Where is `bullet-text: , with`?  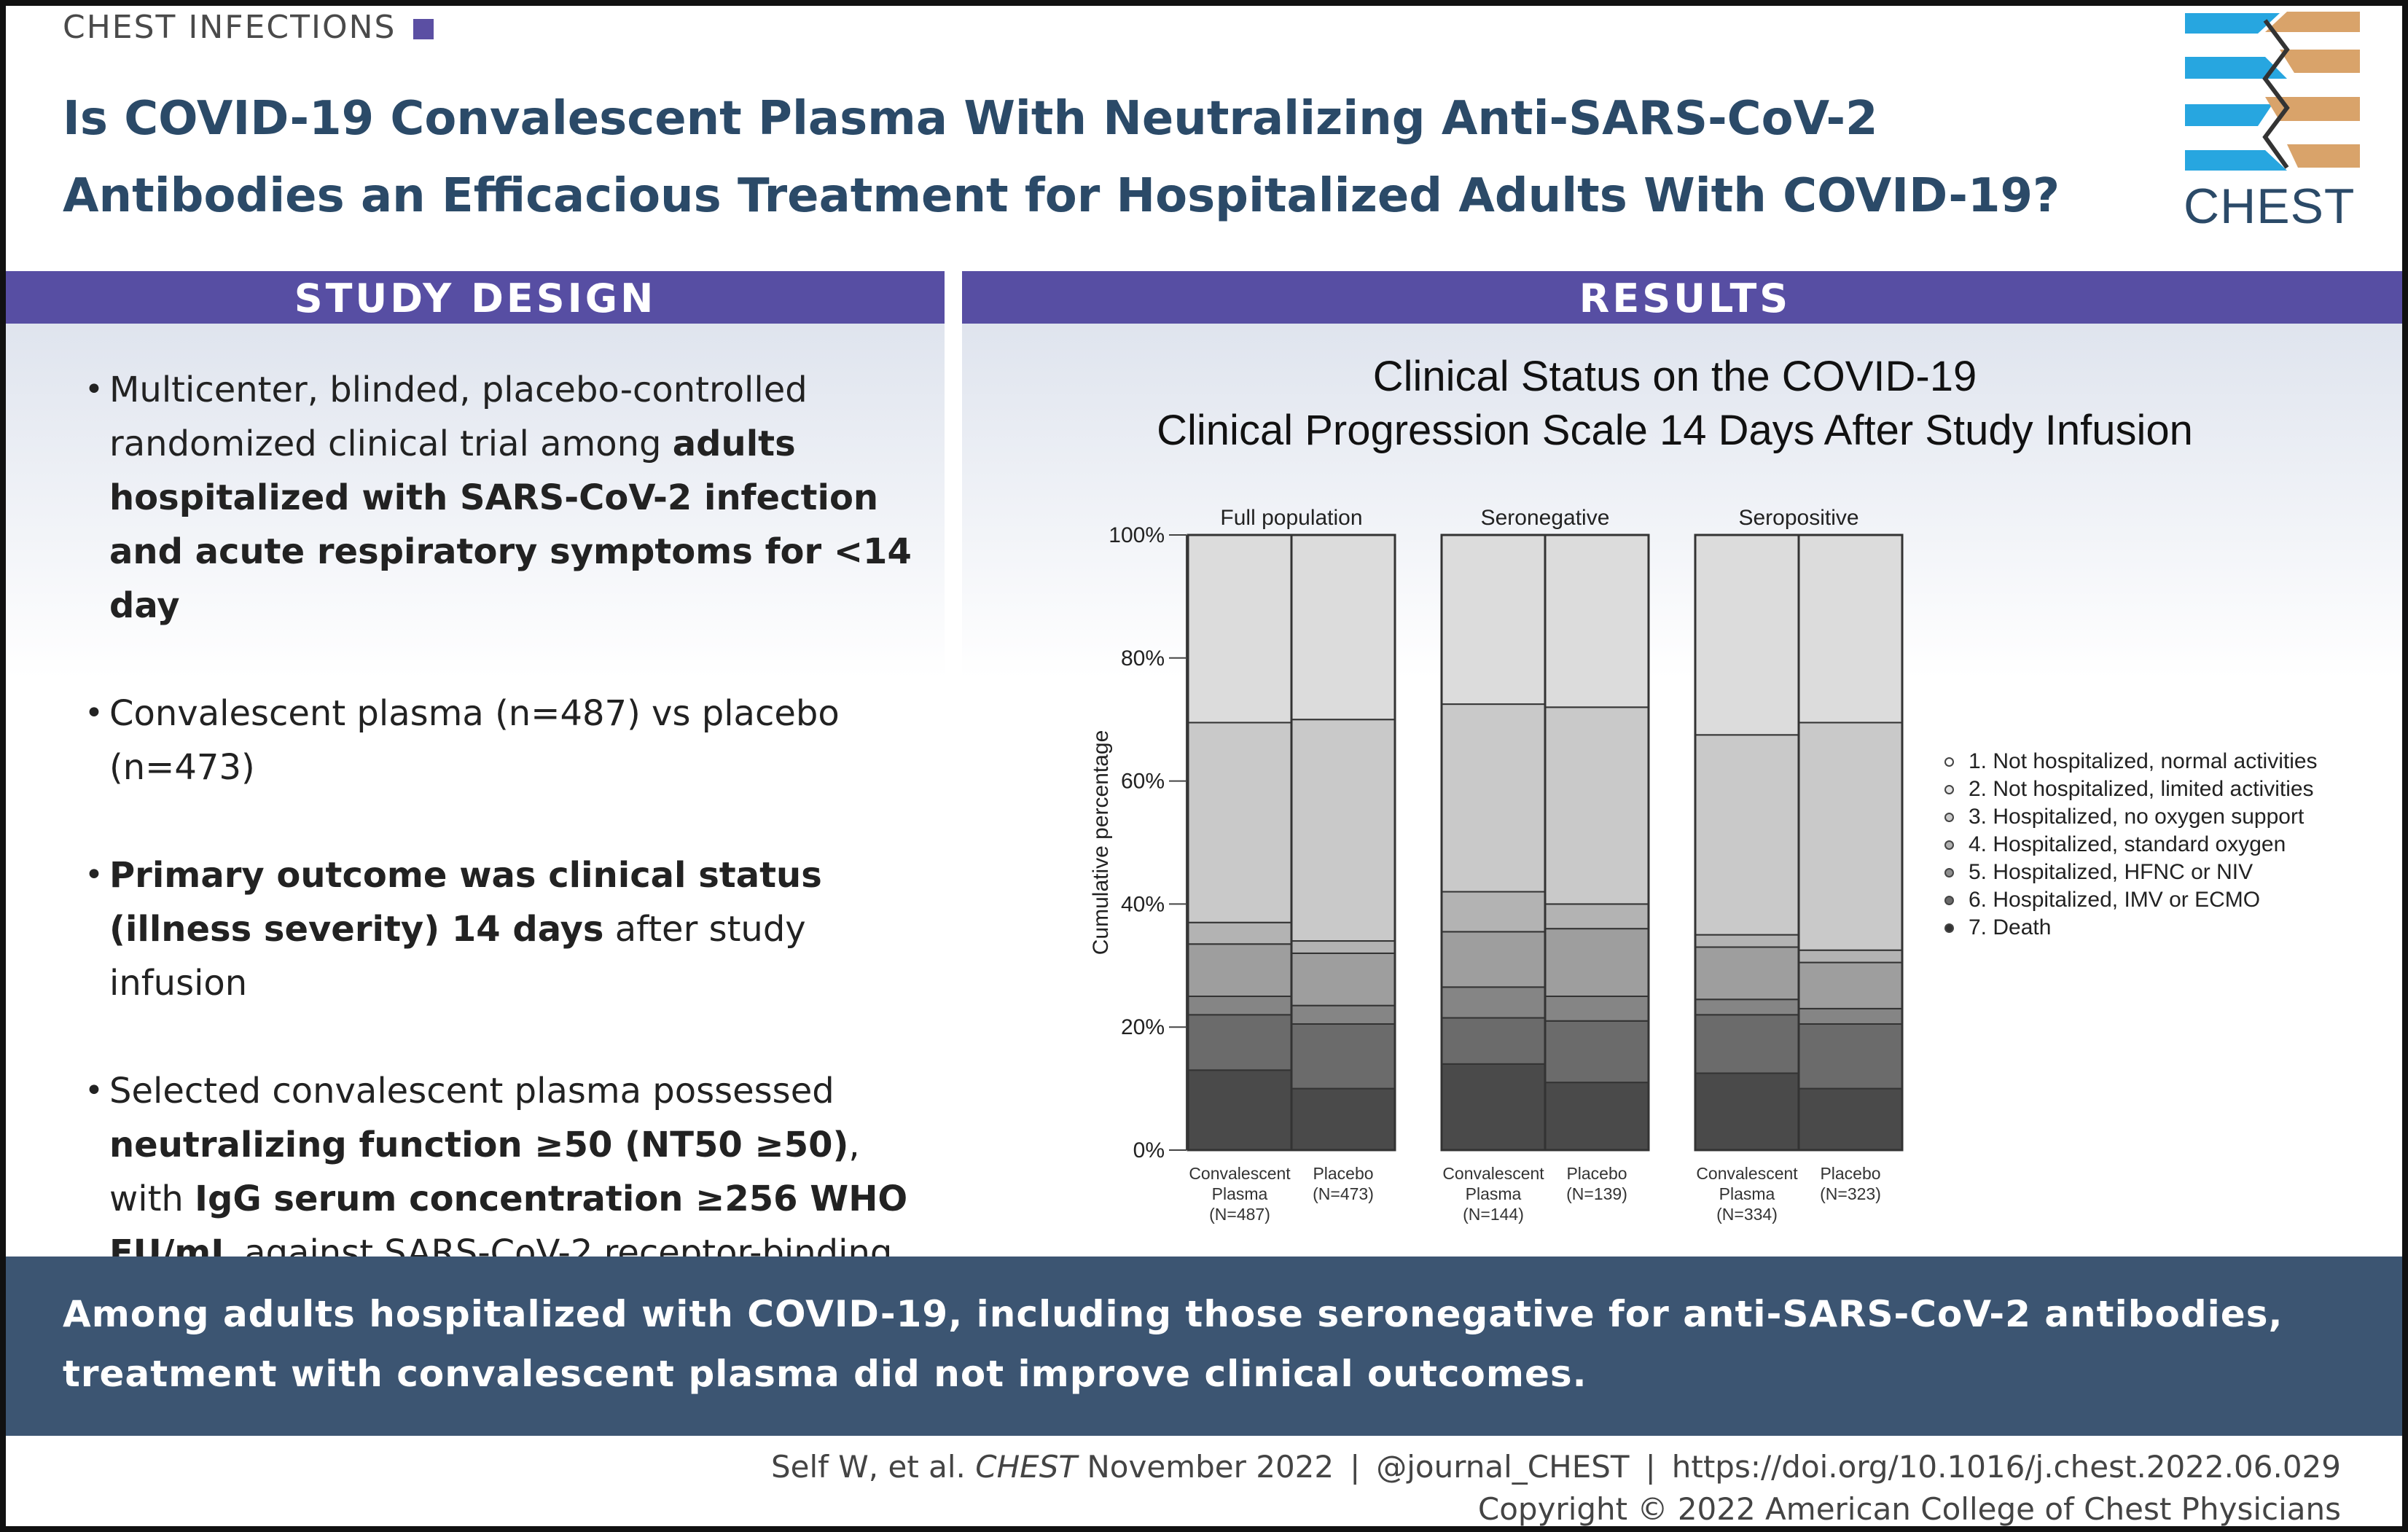 bullet-text: , with is located at coordinates (484, 1172).